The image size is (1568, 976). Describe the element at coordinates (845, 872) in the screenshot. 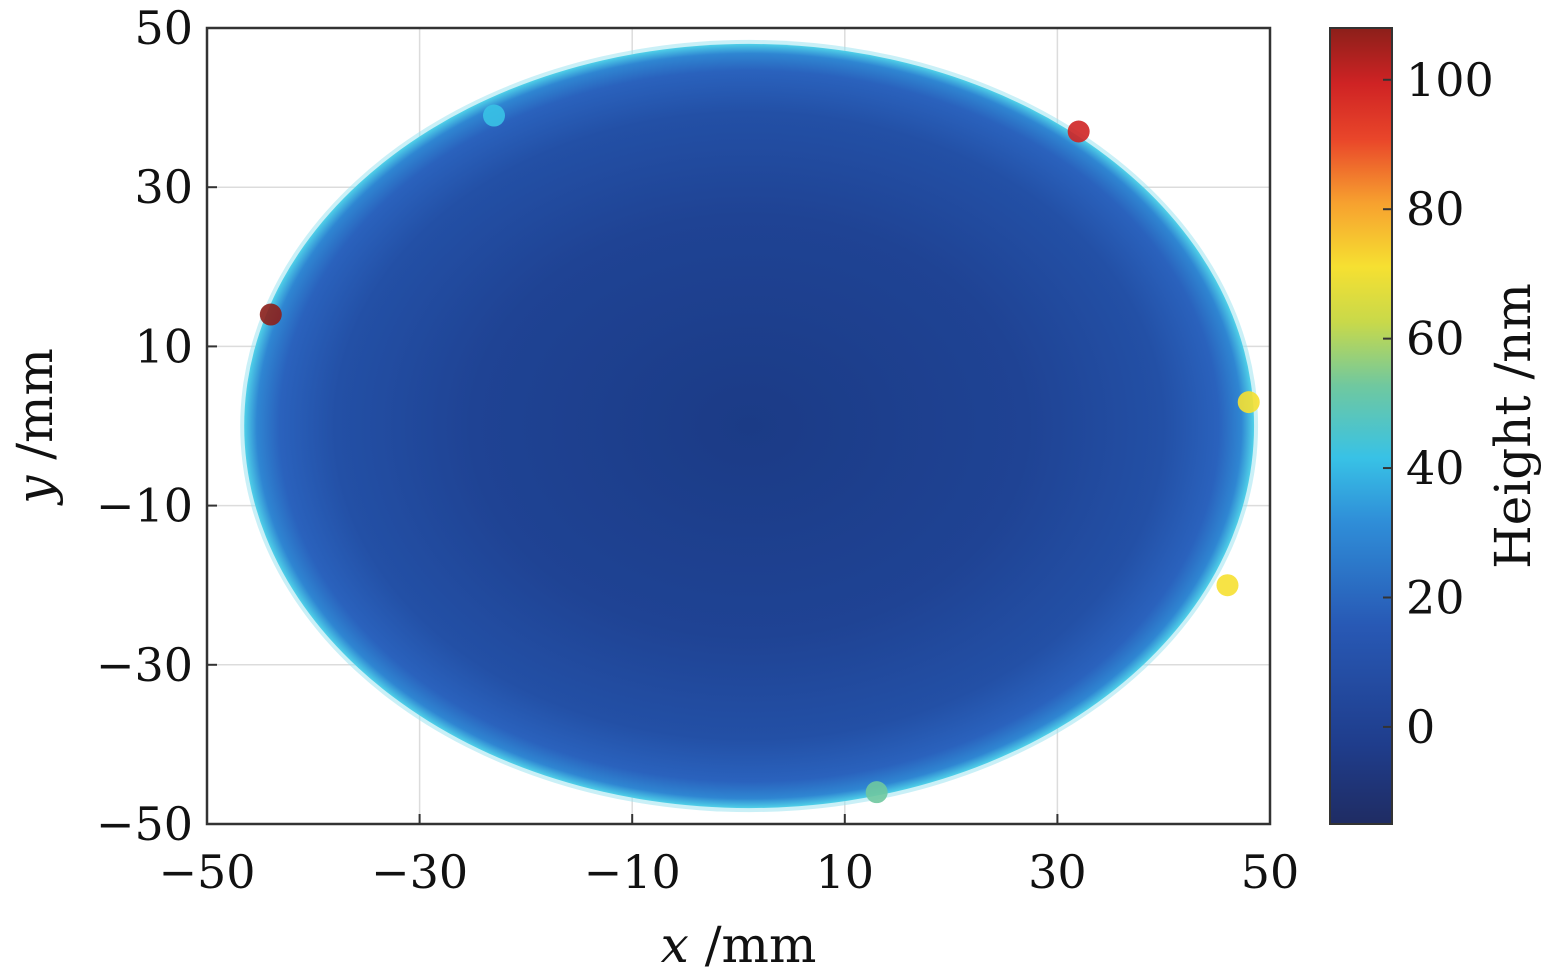

I see `x-tick-label: 10` at that location.